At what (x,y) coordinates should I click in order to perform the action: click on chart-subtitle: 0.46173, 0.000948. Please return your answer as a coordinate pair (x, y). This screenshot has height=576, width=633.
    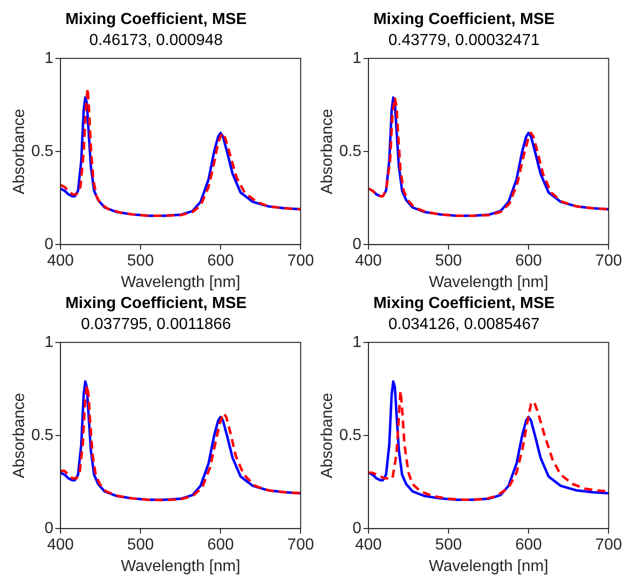
    Looking at the image, I should click on (156, 41).